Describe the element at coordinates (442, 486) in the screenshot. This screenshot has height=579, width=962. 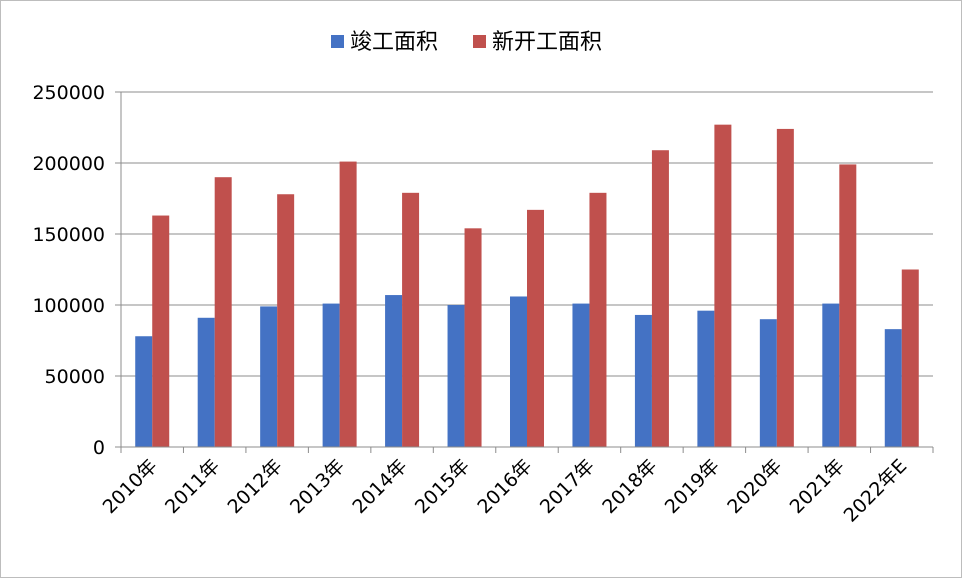
I see `x-tick-label: 2015年` at that location.